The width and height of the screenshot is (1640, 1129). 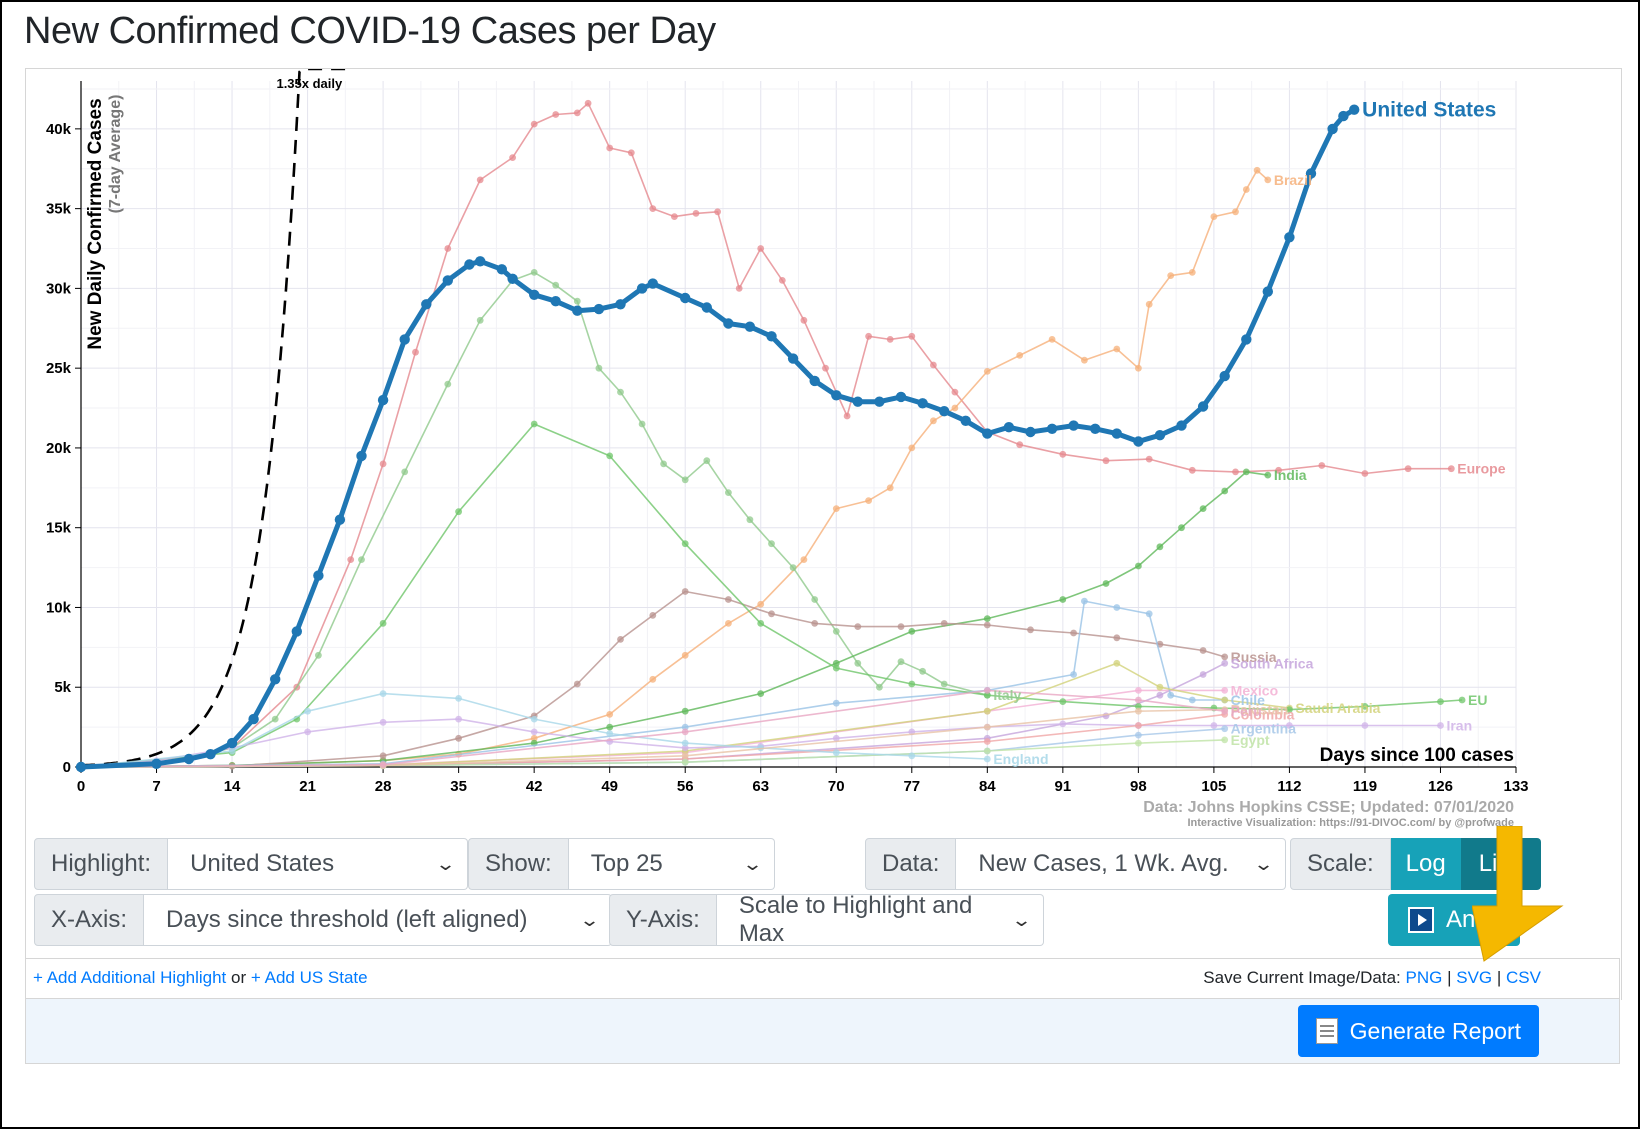 I want to click on generate-report-button: Generate Report, so click(x=1418, y=1031).